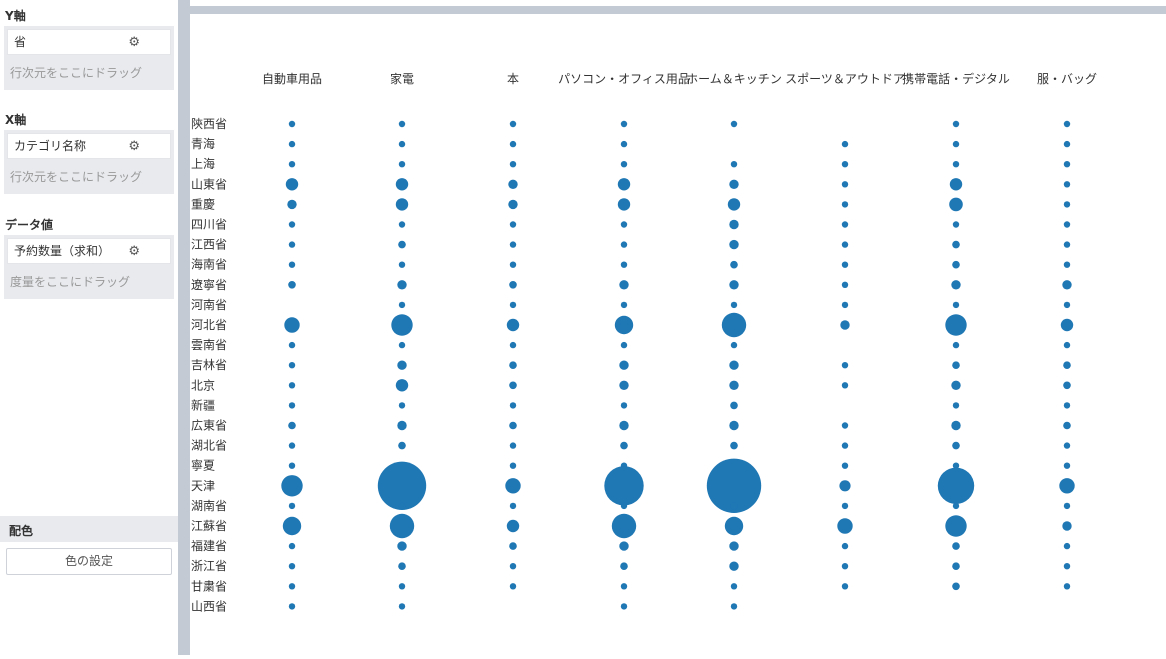 Image resolution: width=1166 pixels, height=659 pixels. What do you see at coordinates (89, 162) in the screenshot?
I see `x-axis-dropzone: カテゴリ名称 ⚙ 行次元をここにドラッグ` at bounding box center [89, 162].